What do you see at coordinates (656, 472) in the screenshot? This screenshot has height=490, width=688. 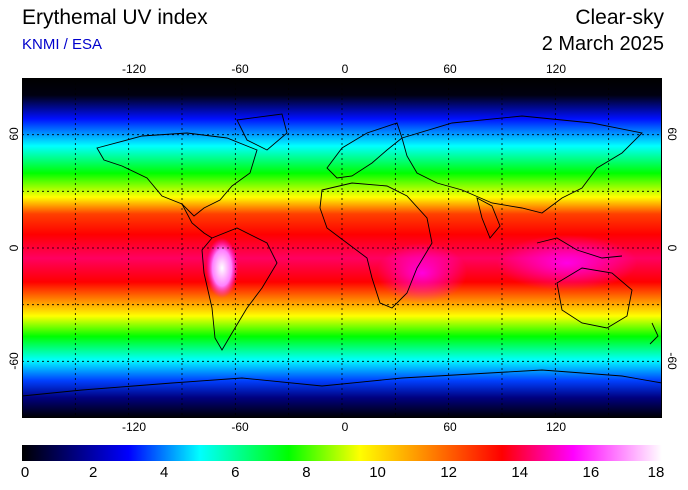 I see `colorbar-tick-label: 18` at bounding box center [656, 472].